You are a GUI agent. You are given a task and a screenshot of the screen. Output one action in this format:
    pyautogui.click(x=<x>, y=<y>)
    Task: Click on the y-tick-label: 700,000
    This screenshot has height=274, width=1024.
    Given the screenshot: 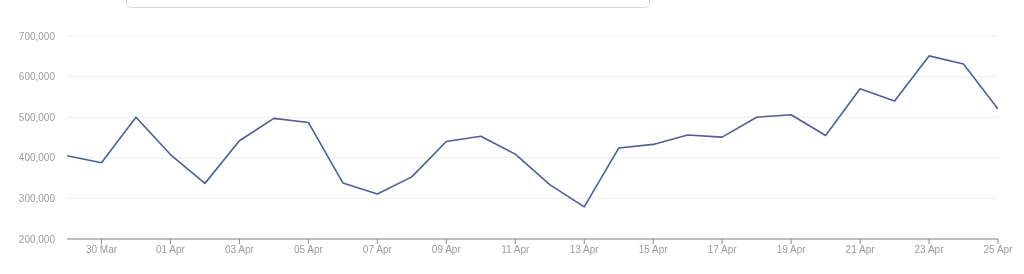 What is the action you would take?
    pyautogui.click(x=37, y=36)
    